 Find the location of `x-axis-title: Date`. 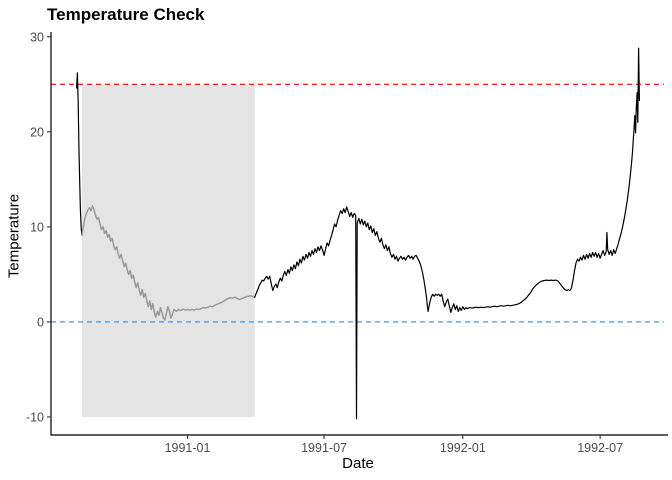

x-axis-title: Date is located at coordinates (358, 463).